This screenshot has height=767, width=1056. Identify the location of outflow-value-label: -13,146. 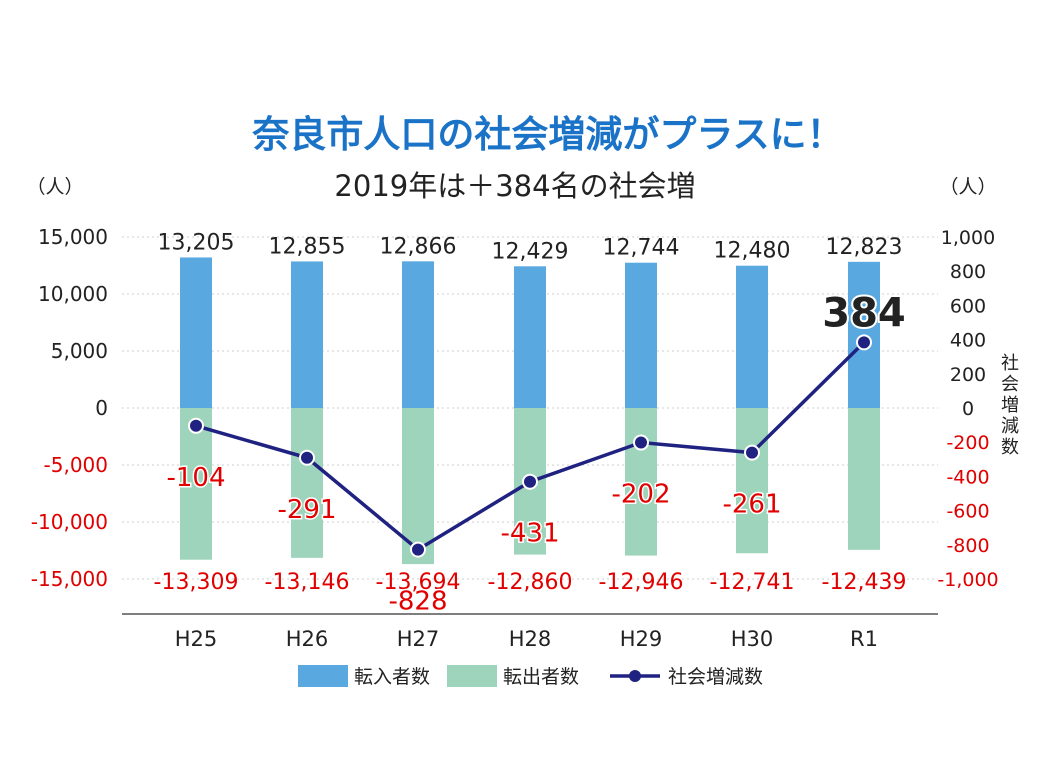
(307, 582).